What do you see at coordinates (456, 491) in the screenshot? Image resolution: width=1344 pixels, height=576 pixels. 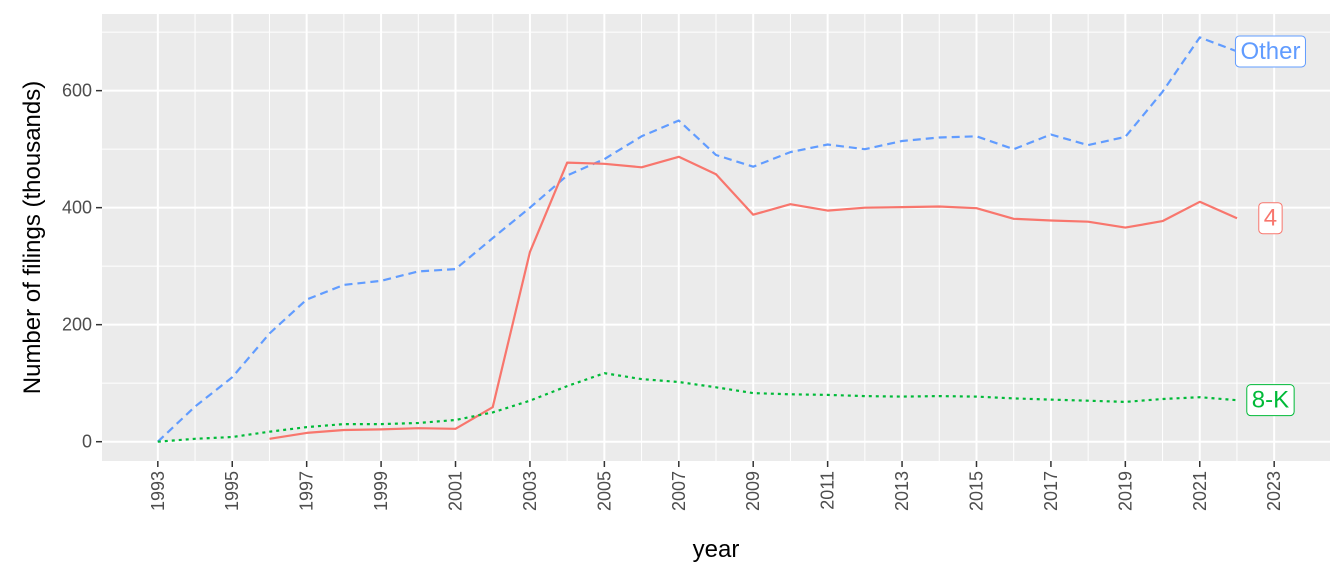 I see `x-tick-label: 2001` at bounding box center [456, 491].